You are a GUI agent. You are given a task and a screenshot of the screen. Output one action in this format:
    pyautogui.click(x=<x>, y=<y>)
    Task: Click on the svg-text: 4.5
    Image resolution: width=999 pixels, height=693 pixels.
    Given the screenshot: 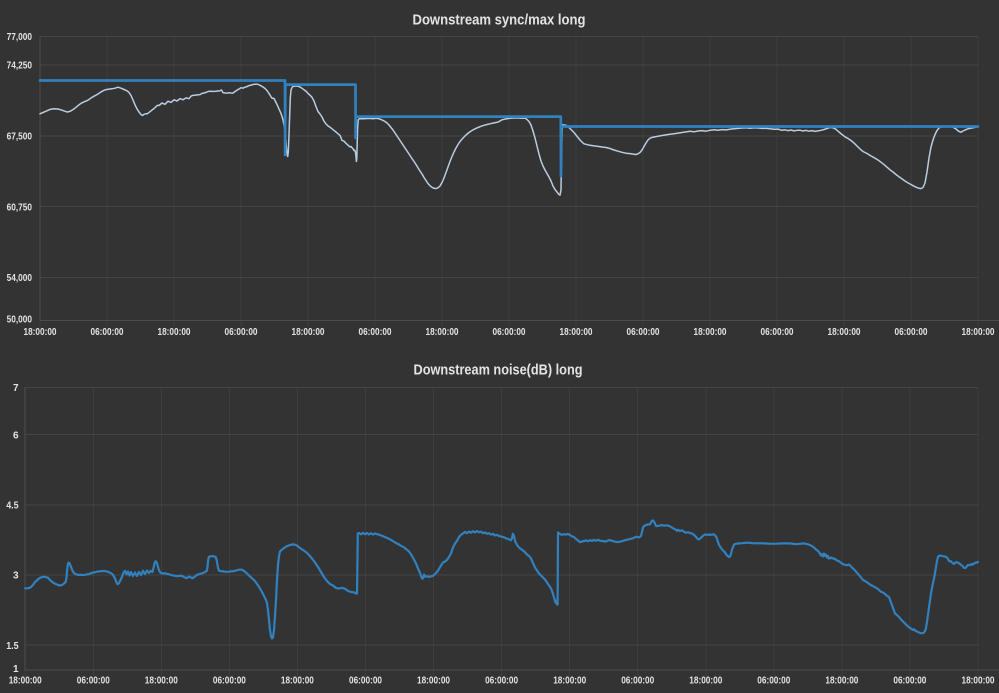 What is the action you would take?
    pyautogui.click(x=12, y=506)
    